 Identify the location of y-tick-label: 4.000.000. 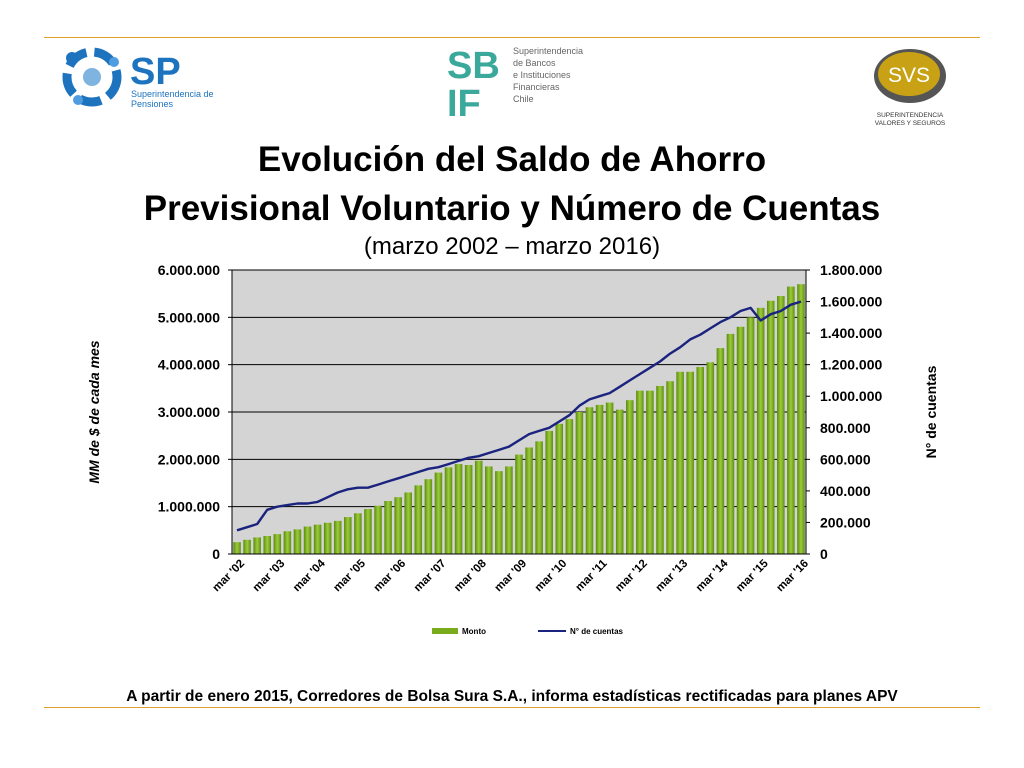
(189, 365).